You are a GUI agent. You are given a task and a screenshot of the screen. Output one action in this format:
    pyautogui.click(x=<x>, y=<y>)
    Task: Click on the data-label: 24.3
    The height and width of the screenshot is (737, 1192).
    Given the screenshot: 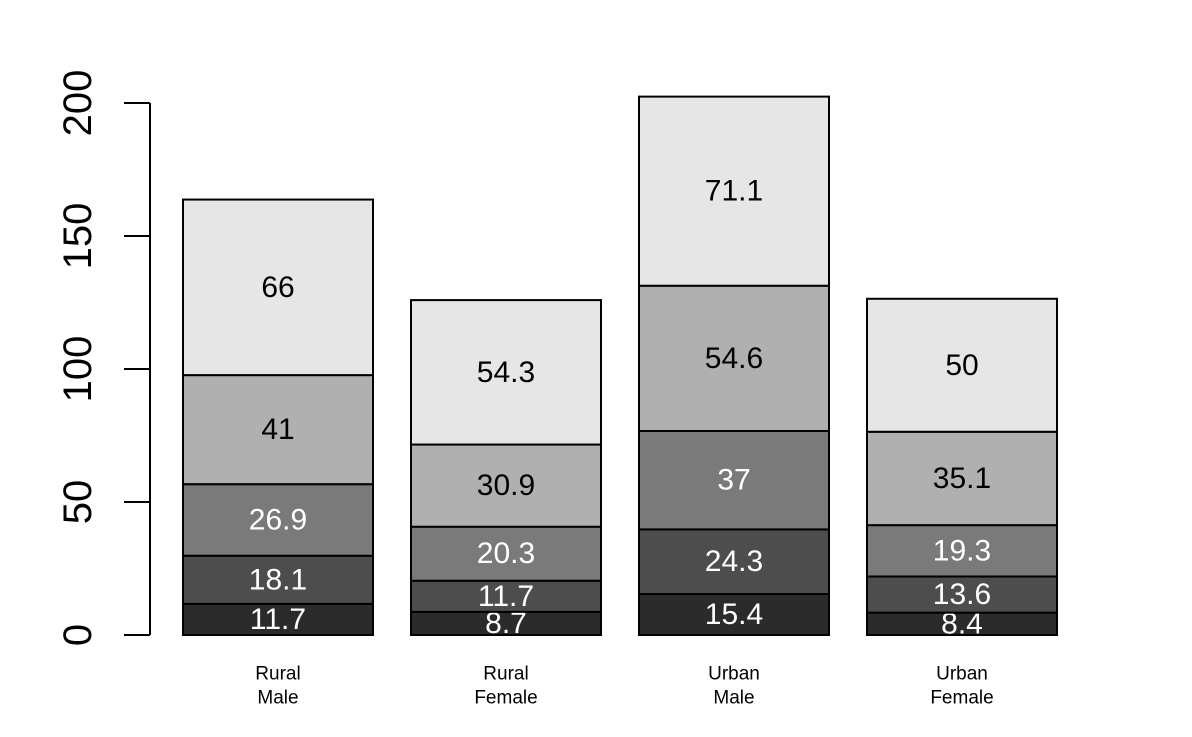 What is the action you would take?
    pyautogui.click(x=734, y=561)
    